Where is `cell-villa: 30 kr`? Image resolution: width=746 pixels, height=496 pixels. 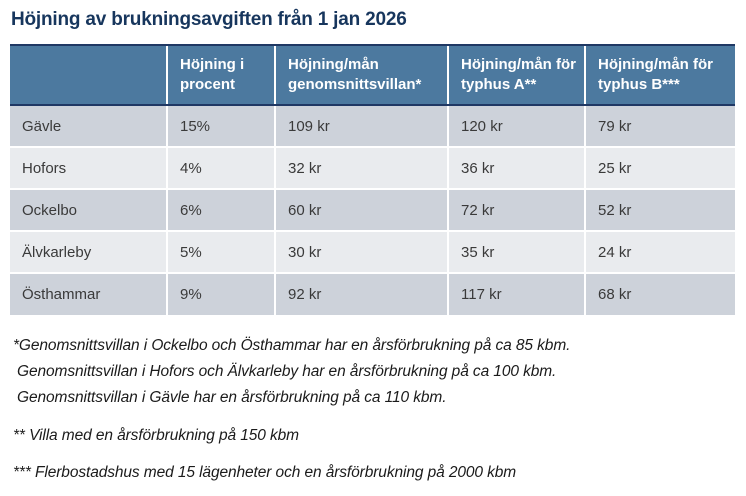 cell-villa: 30 kr is located at coordinates (361, 251).